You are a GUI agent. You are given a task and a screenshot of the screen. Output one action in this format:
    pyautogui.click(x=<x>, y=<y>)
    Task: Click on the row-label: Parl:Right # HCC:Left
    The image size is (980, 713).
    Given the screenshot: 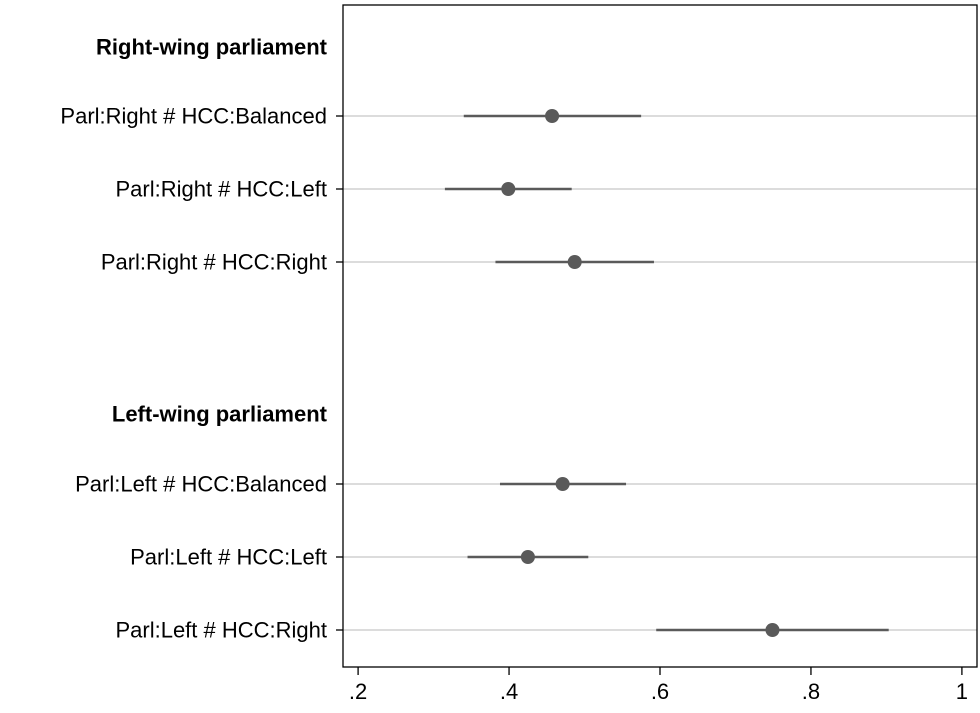 What is the action you would take?
    pyautogui.click(x=221, y=189)
    